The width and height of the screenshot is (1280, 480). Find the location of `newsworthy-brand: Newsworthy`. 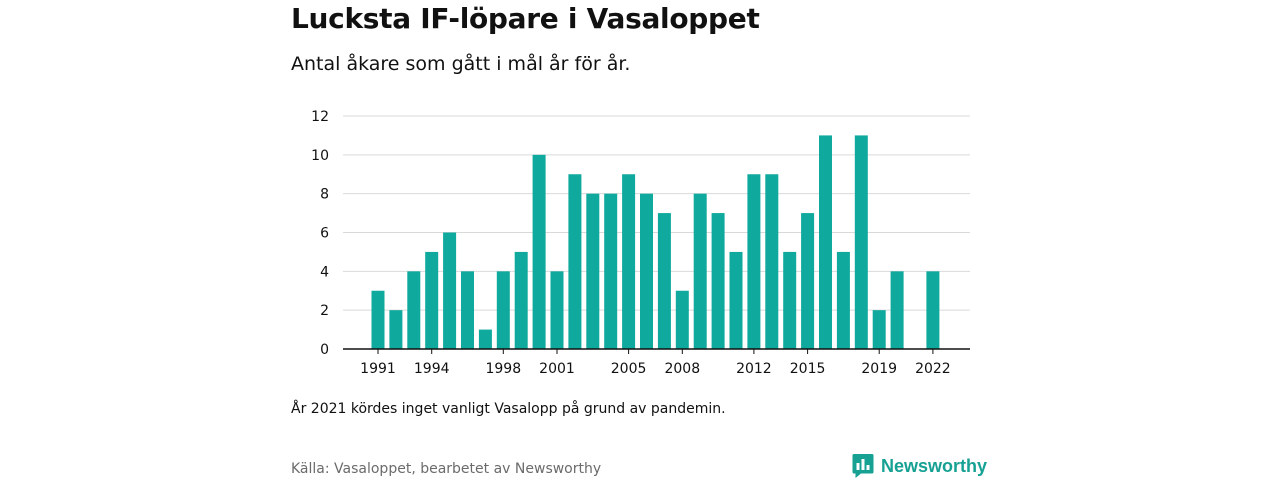

newsworthy-brand: Newsworthy is located at coordinates (919, 466).